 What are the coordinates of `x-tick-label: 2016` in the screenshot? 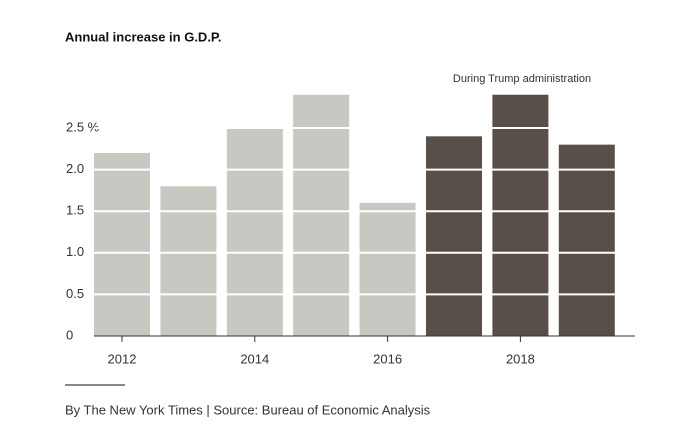 It's located at (387, 358).